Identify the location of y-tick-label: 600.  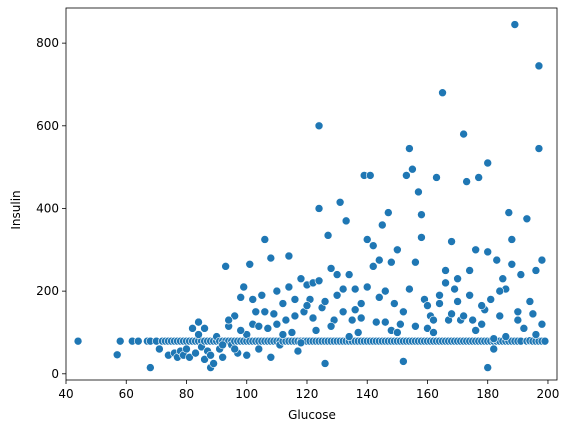
(47, 126).